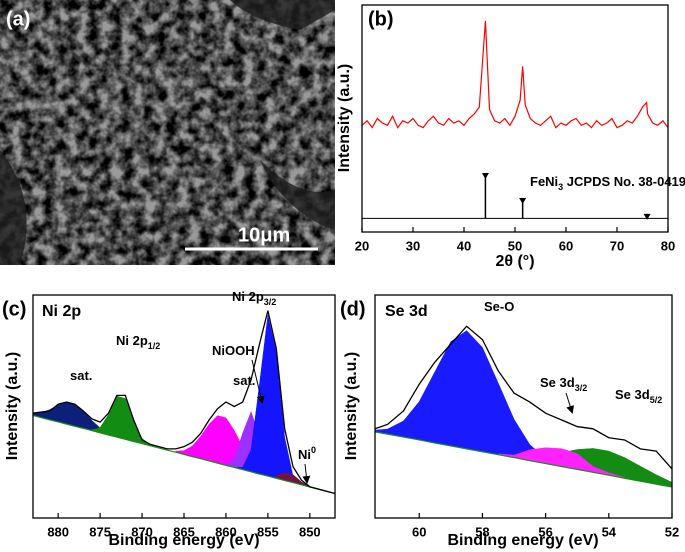 This screenshot has width=685, height=552. I want to click on annotation: Ni 2p3/2, so click(254, 298).